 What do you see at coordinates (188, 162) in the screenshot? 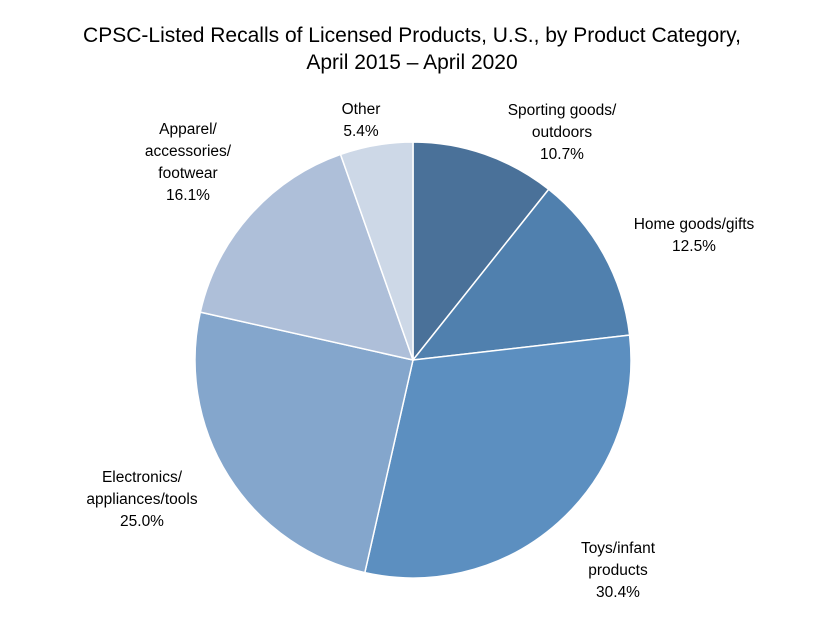
I see `slice-label-5: Apparel/accessories/footwear 16.1%` at bounding box center [188, 162].